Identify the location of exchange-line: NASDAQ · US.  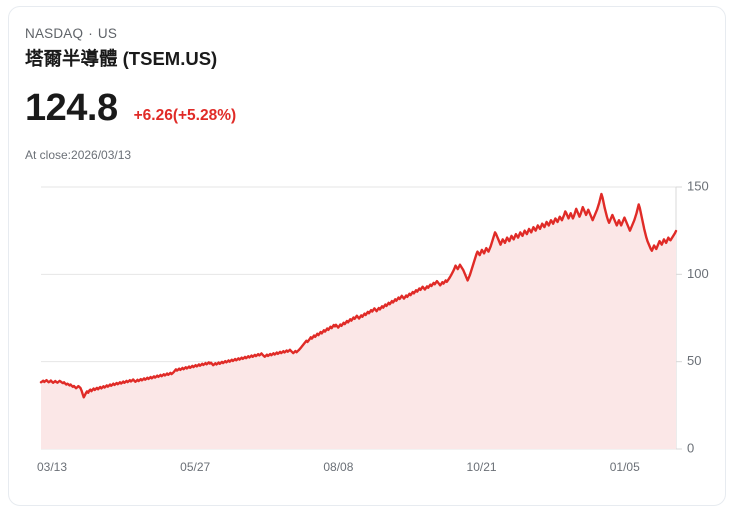
(71, 33).